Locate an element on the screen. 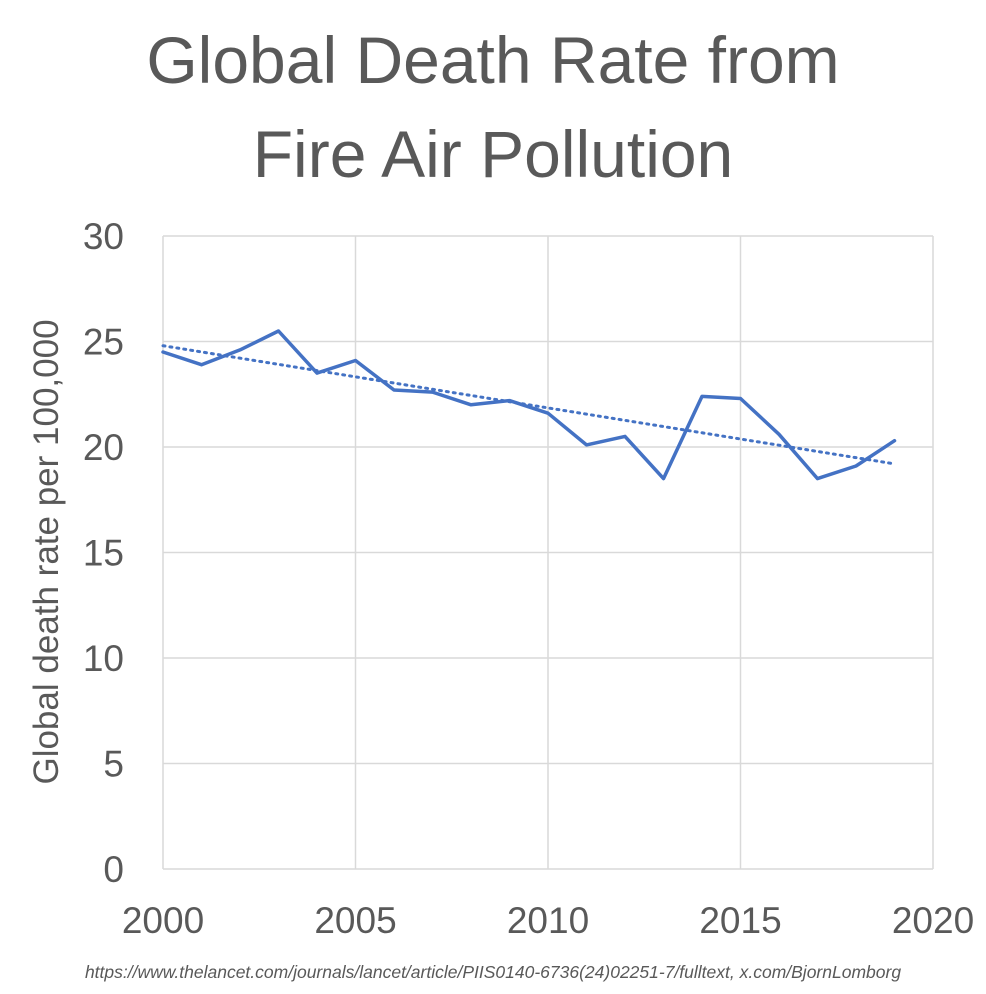  x-tick-label: 2015 is located at coordinates (740, 920).